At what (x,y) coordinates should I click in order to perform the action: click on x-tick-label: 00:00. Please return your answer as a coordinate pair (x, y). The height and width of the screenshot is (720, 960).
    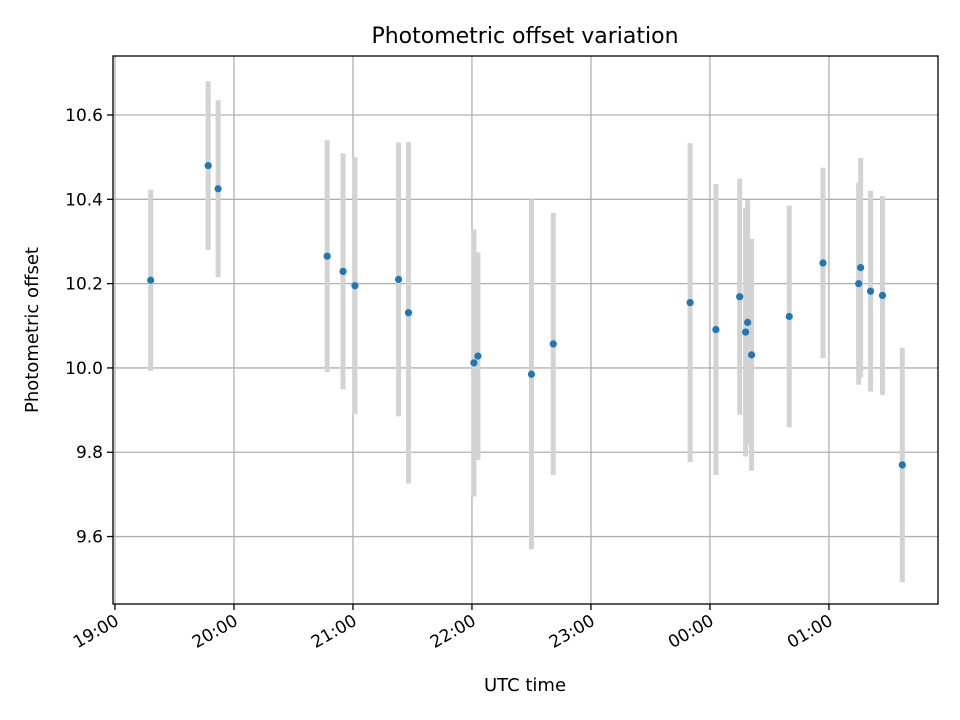
    Looking at the image, I should click on (691, 632).